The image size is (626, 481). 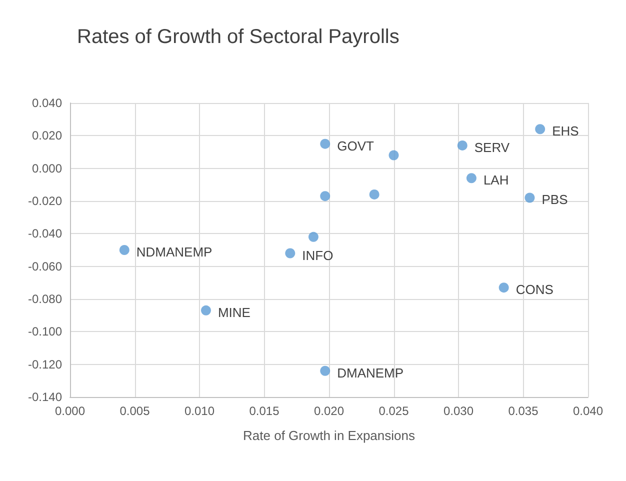 I want to click on x-tick-label: 0.000, so click(x=70, y=411).